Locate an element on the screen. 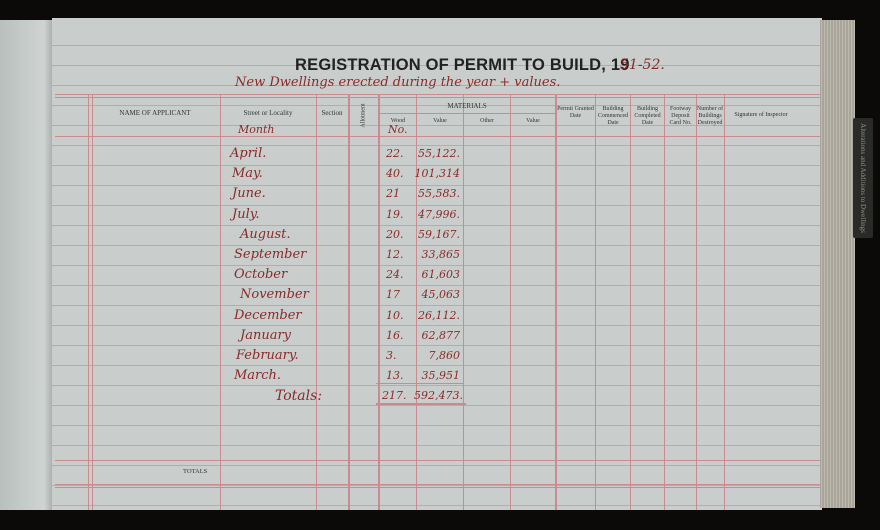 Image resolution: width=880 pixels, height=530 pixels. month-cell: December is located at coordinates (268, 315).